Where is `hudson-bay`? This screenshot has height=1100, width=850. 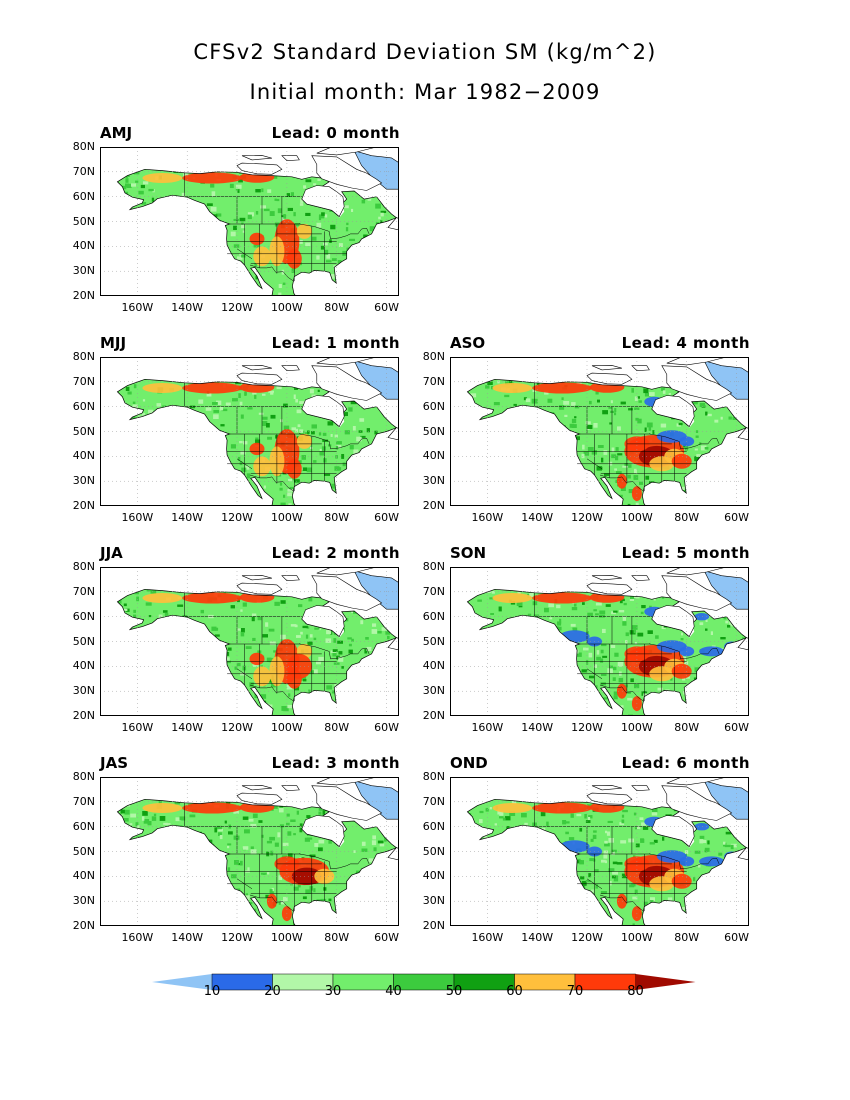 hudson-bay is located at coordinates (673, 411).